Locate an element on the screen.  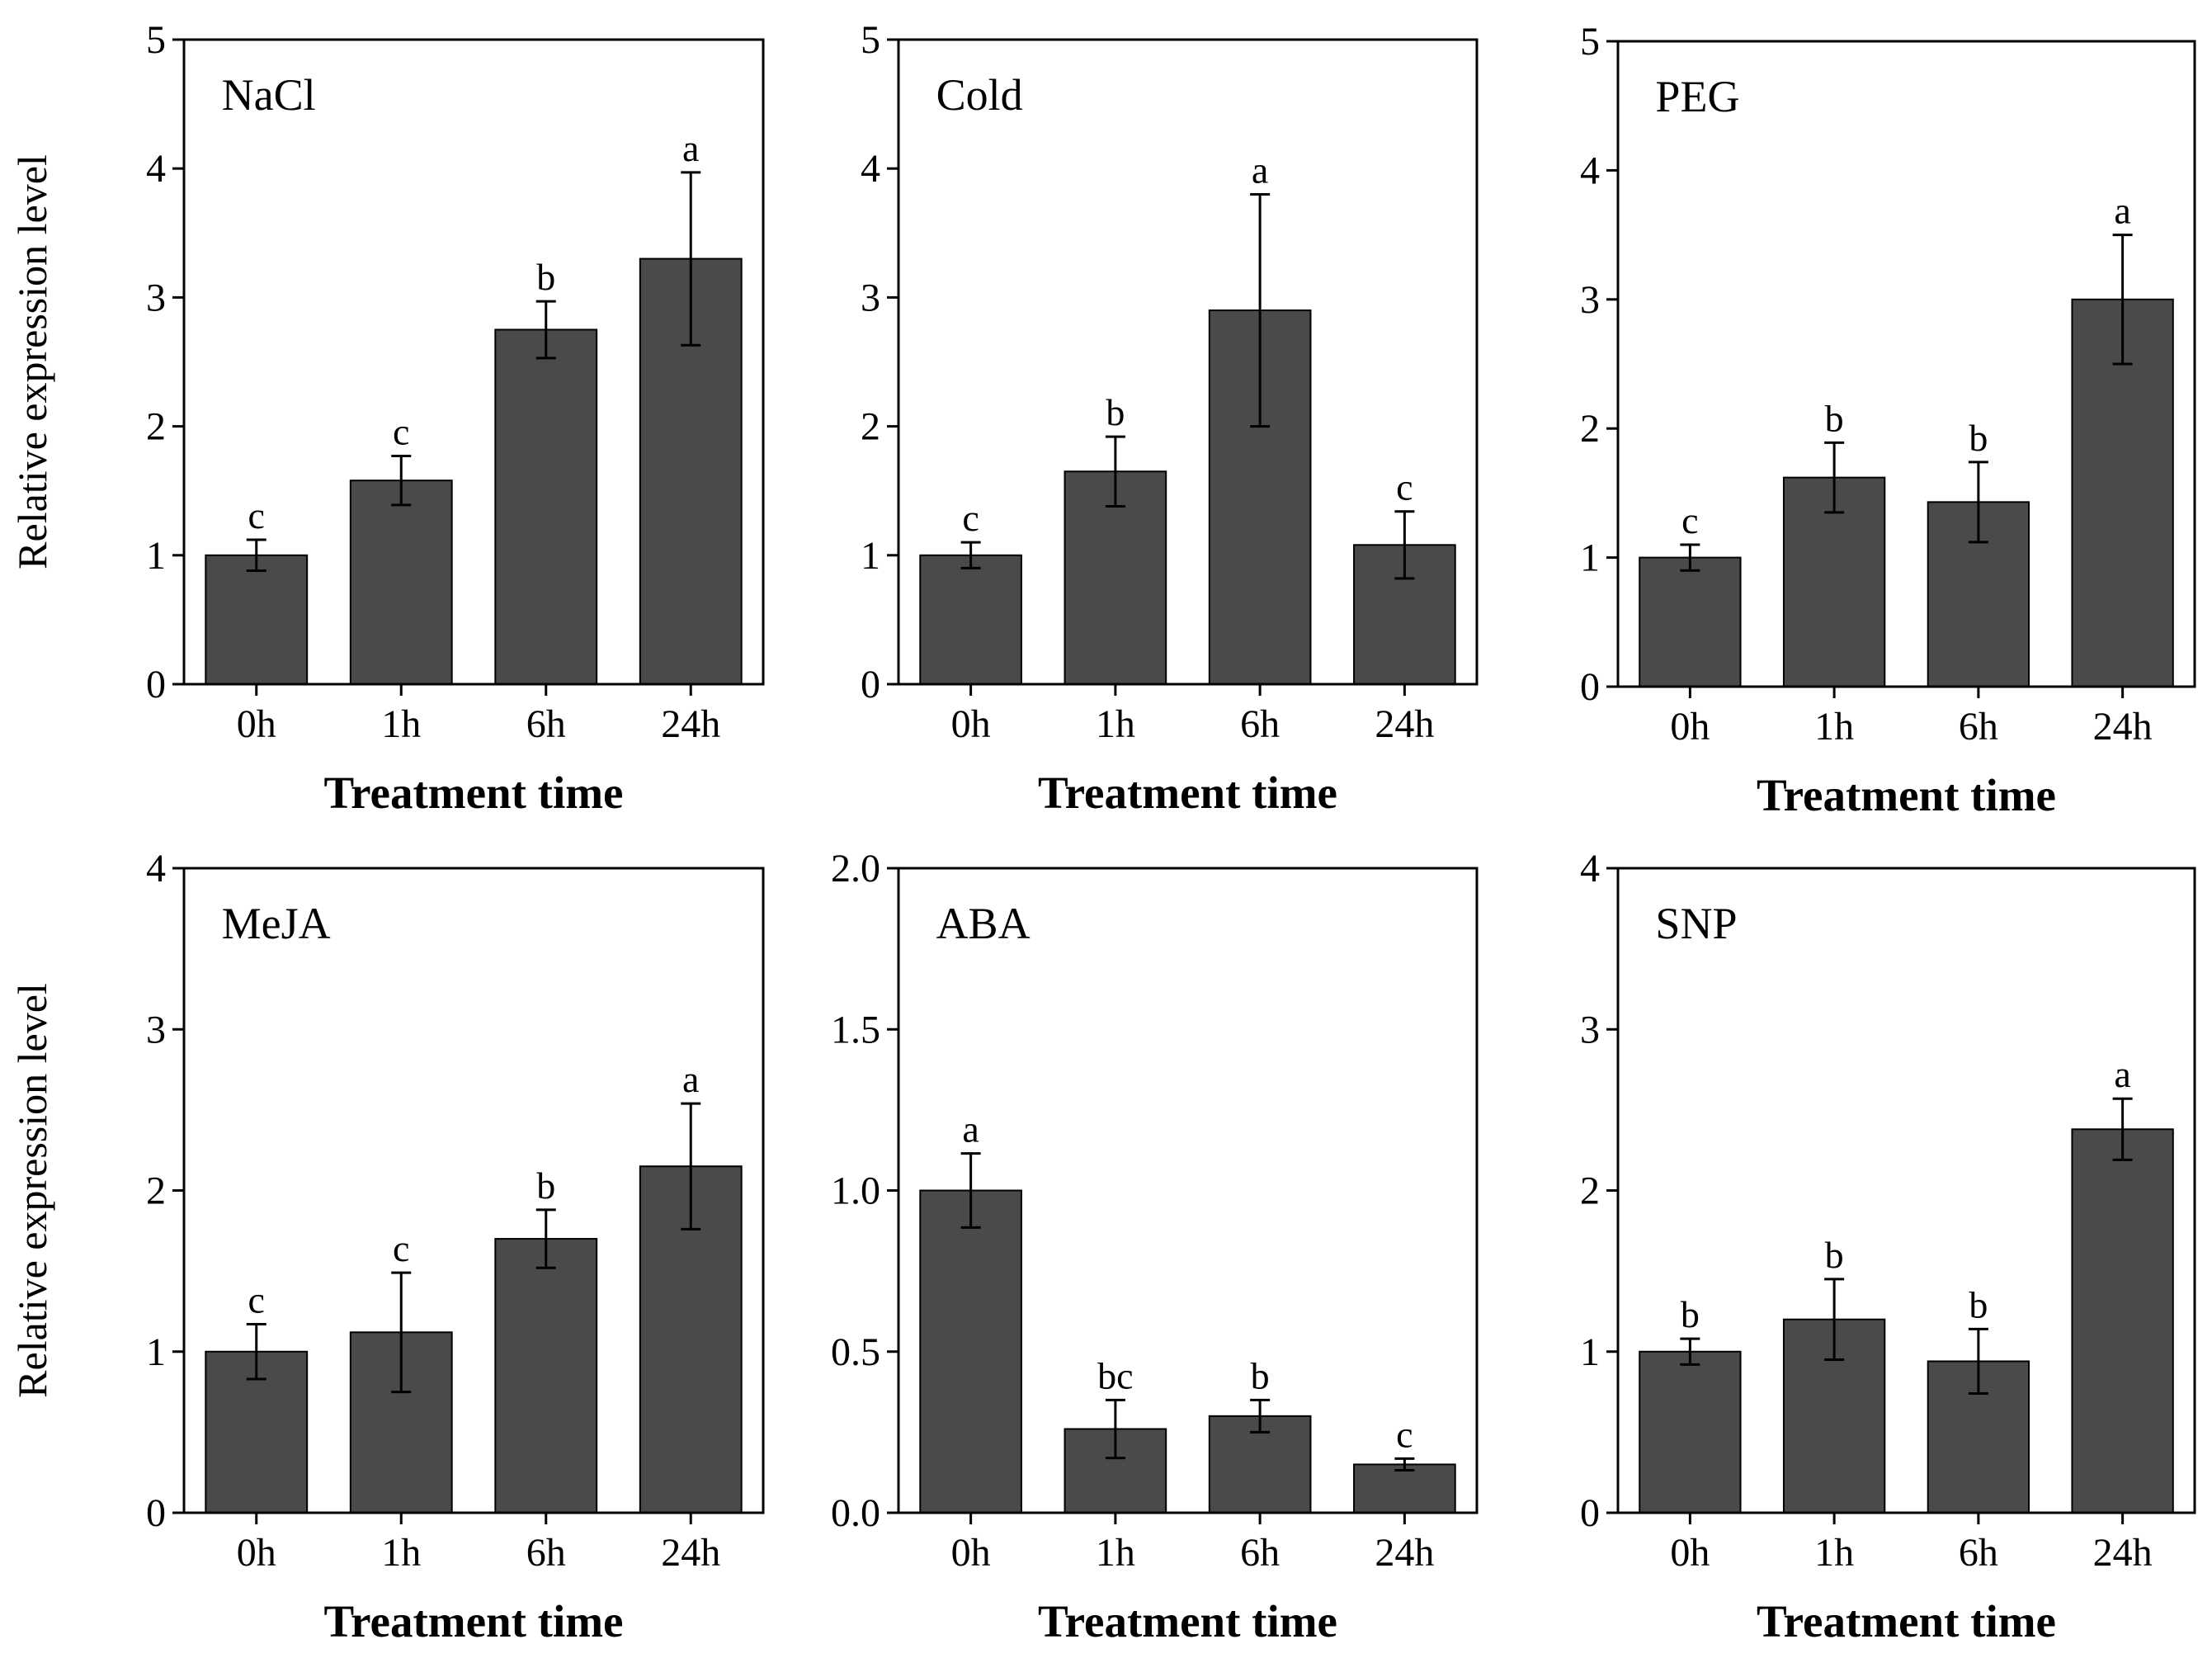
panel-title: PEG is located at coordinates (1697, 96).